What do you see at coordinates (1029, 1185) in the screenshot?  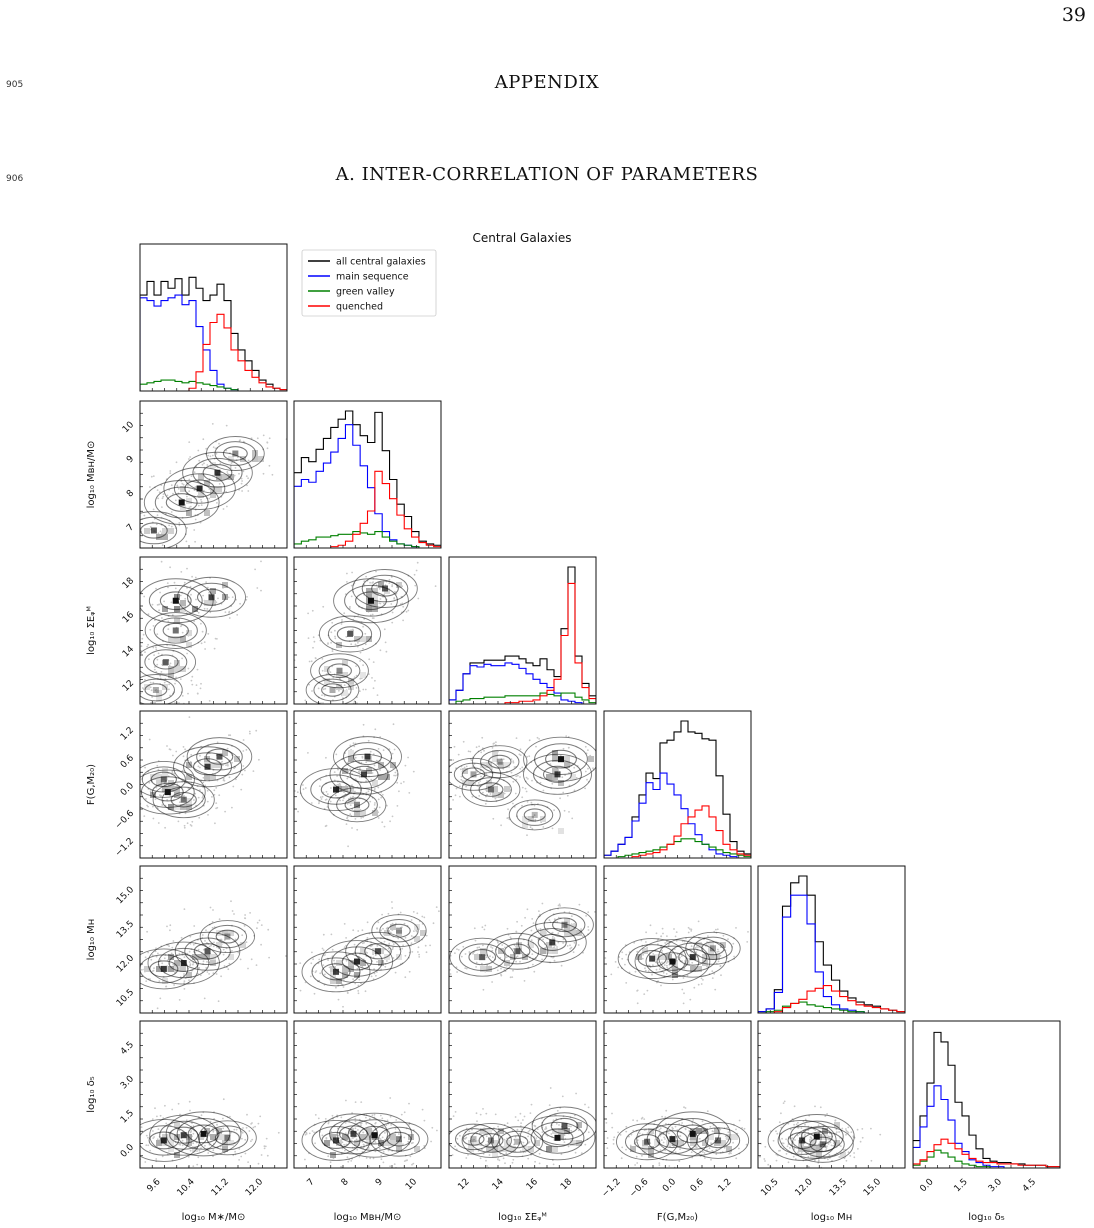 I see `x-tick-label: 4.5` at bounding box center [1029, 1185].